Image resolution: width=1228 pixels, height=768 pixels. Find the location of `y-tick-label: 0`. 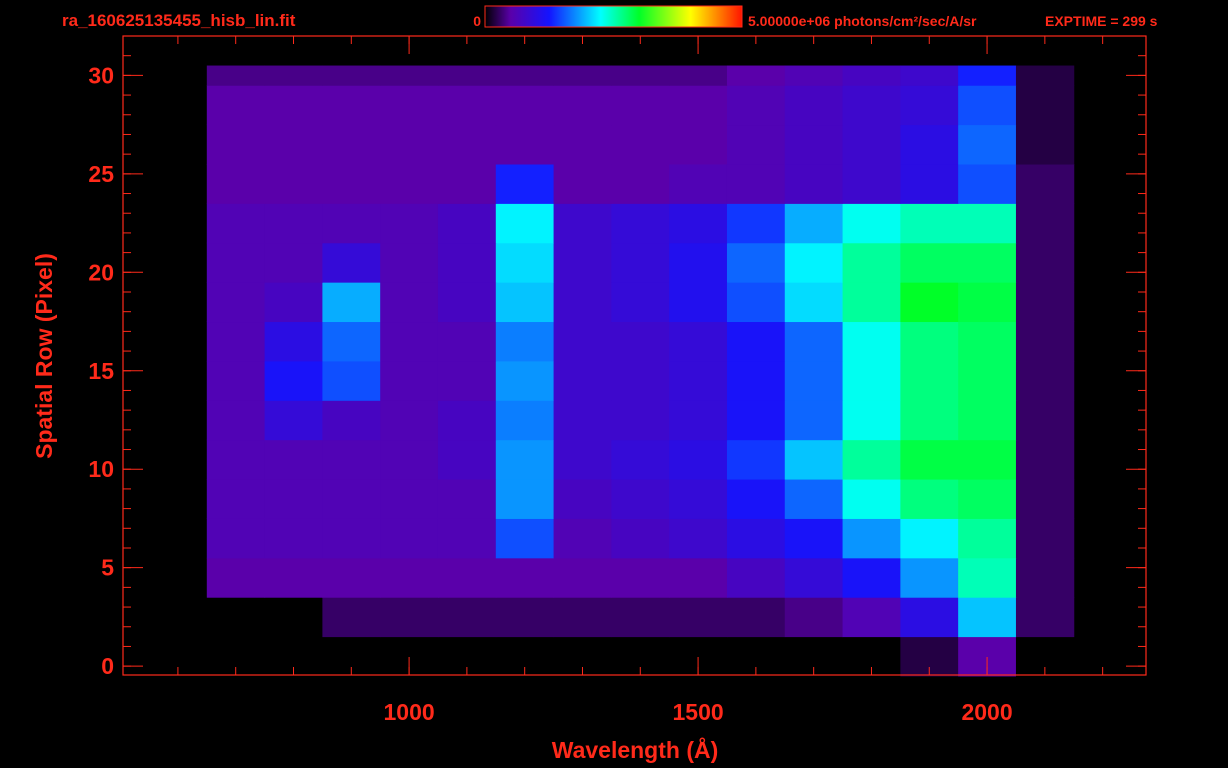

y-tick-label: 0 is located at coordinates (107, 666).